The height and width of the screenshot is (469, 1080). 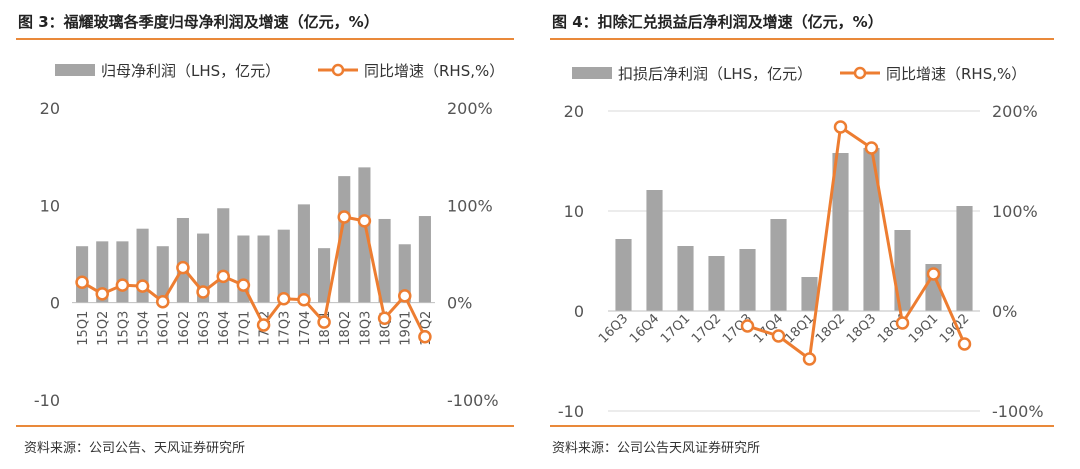 What do you see at coordinates (956, 74) in the screenshot?
I see `legend-label: 同比增速（RHS,%）` at bounding box center [956, 74].